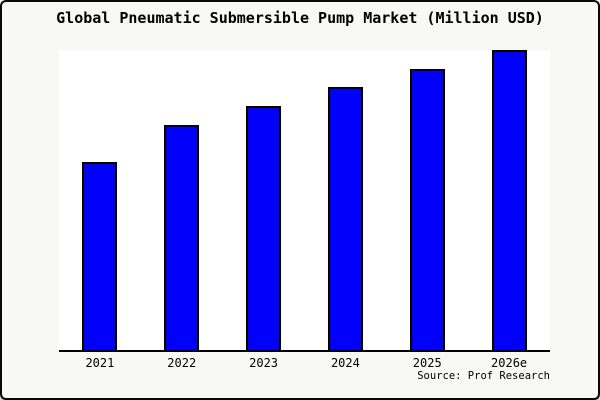 This screenshot has width=600, height=400. Describe the element at coordinates (264, 363) in the screenshot. I see `x-axis-label-2023: 2023` at that location.